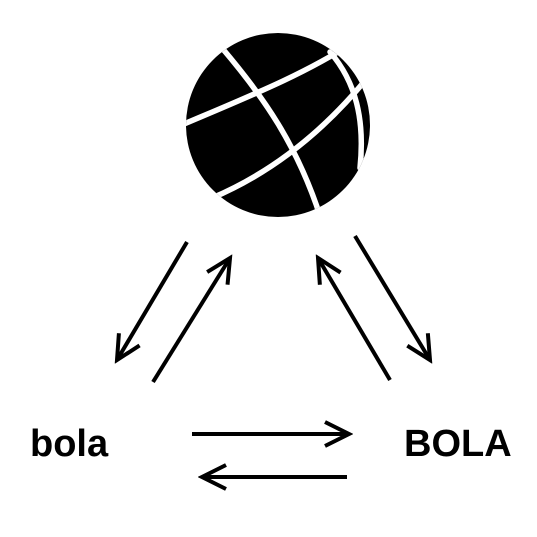  I want to click on basketball-icon, so click(278, 125).